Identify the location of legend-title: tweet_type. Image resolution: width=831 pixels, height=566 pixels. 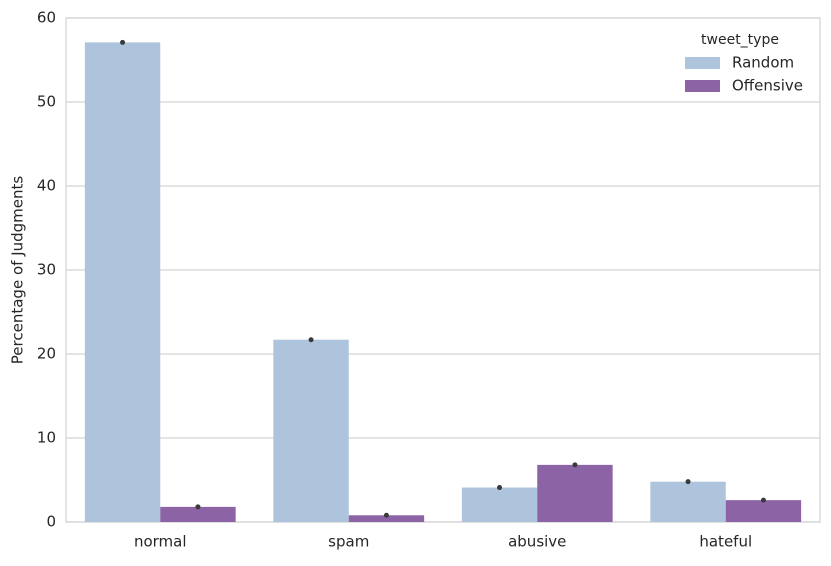
(740, 40).